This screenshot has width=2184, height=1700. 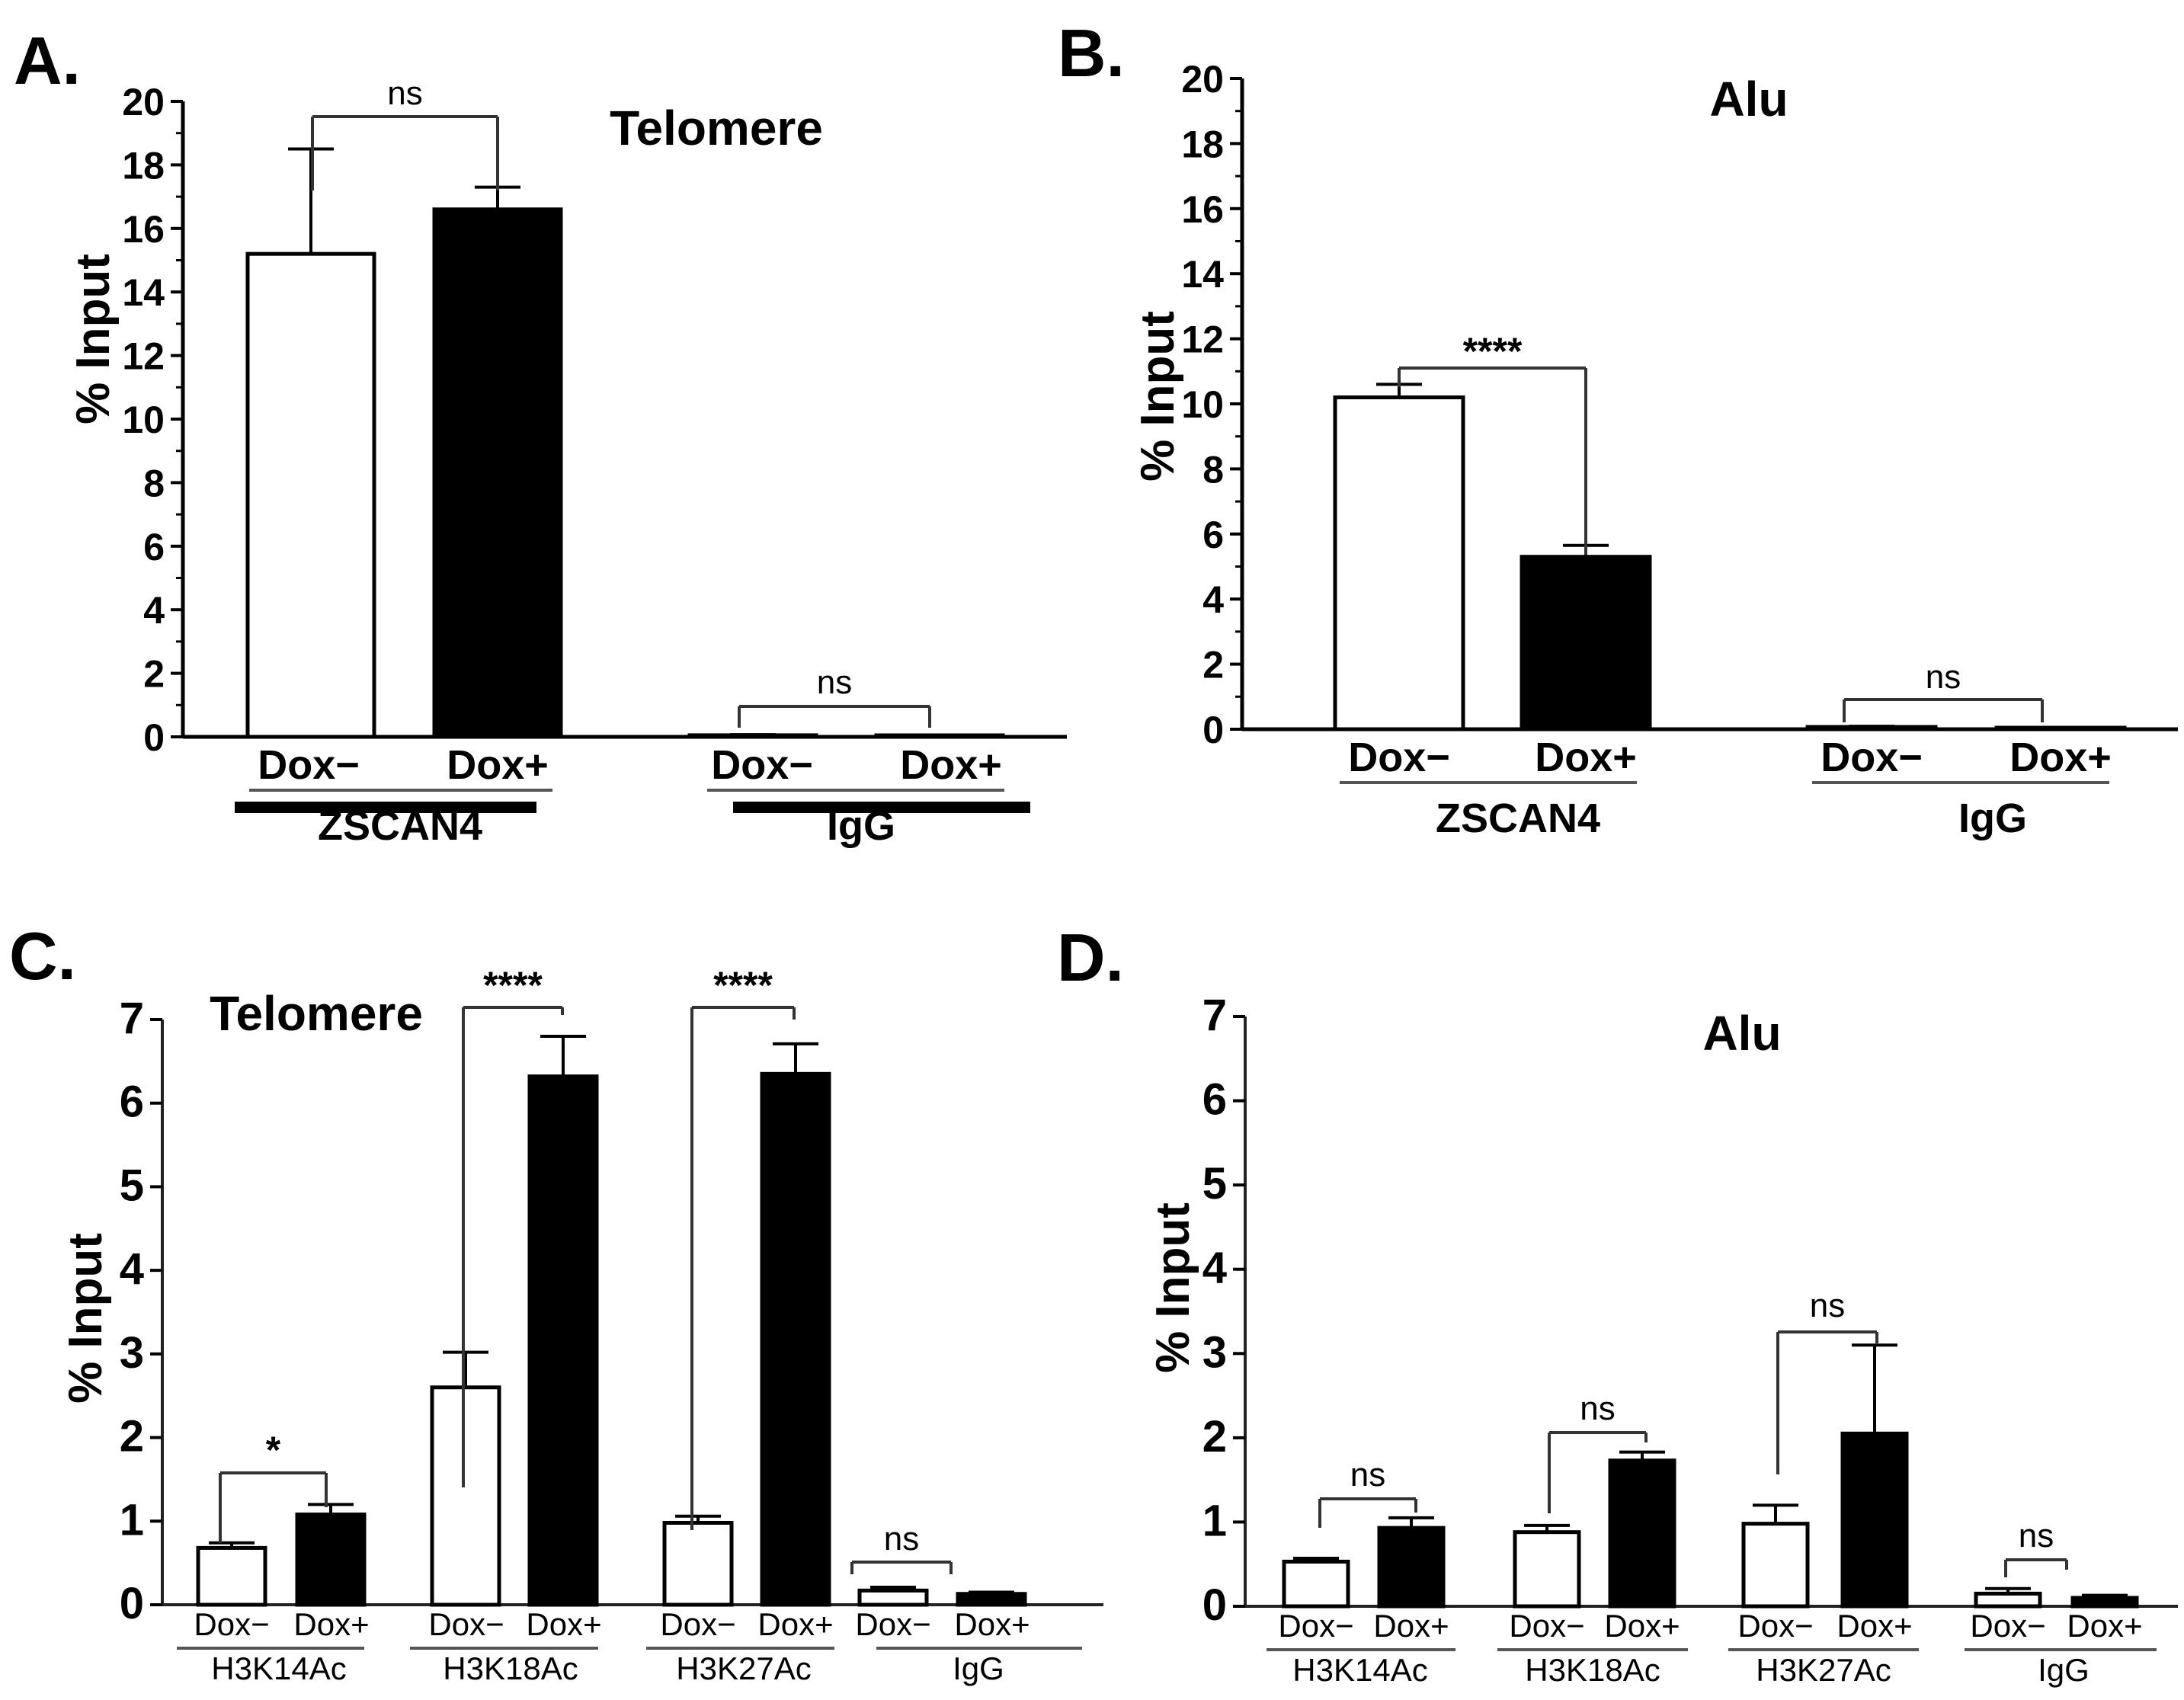 I want to click on y-tick-label: 1, so click(x=132, y=1520).